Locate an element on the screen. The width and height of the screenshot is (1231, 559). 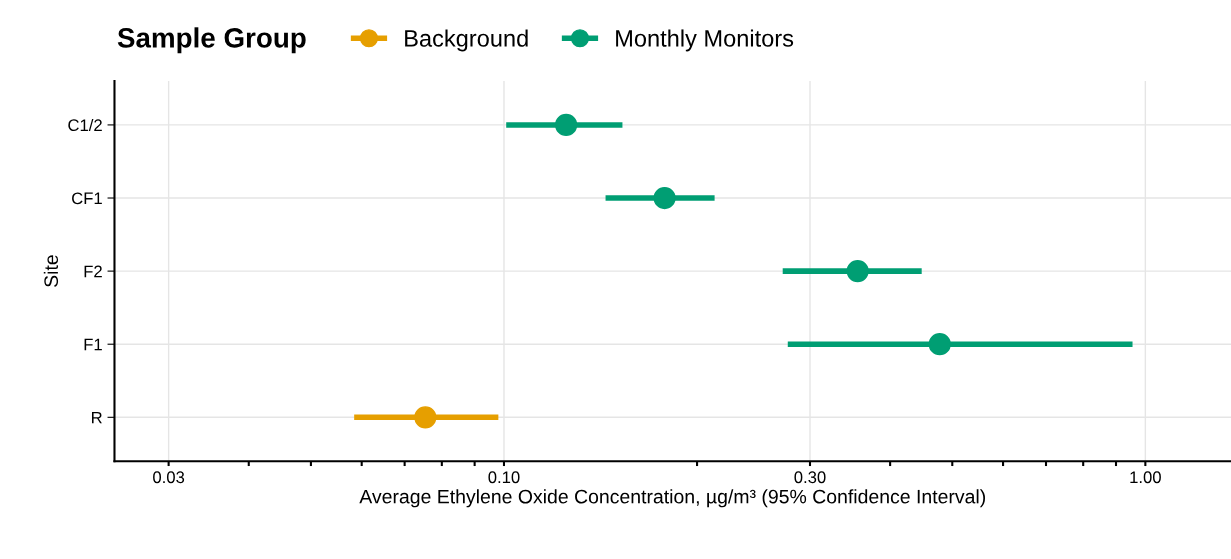
y-tick-label: F1 is located at coordinates (93, 344).